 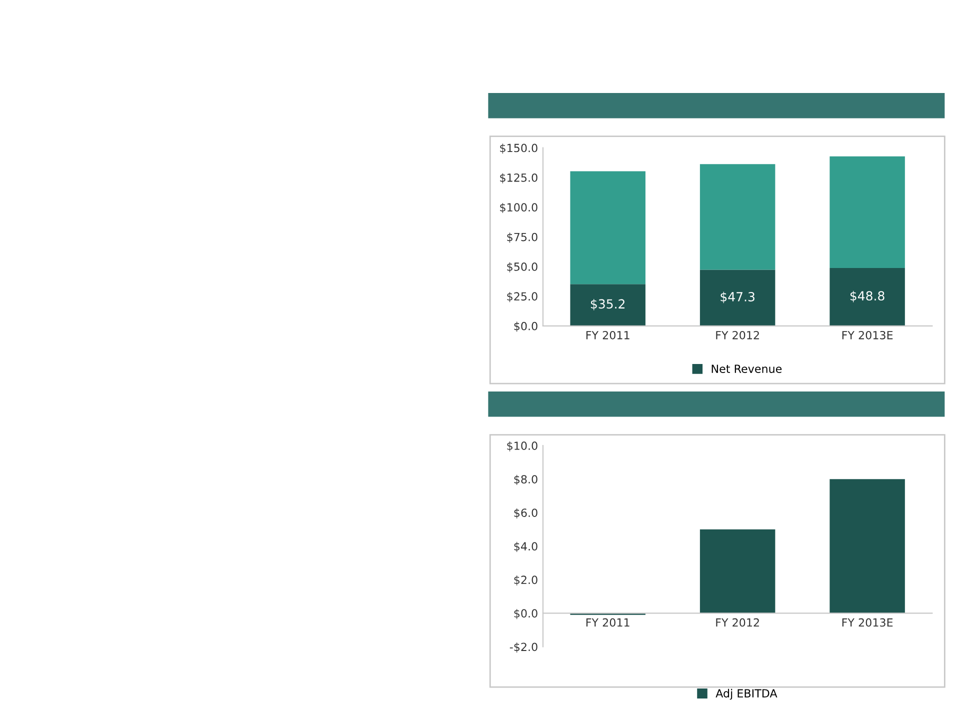 I want to click on y-tick-label: $6.0, so click(x=526, y=513).